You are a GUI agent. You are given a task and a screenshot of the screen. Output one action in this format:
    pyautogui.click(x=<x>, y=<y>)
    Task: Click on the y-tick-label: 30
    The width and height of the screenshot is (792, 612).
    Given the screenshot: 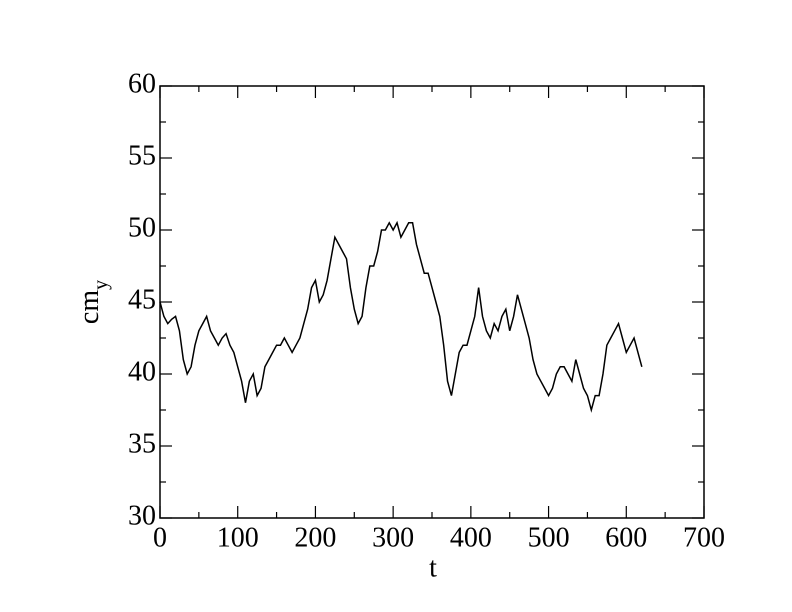 What is the action you would take?
    pyautogui.click(x=142, y=515)
    